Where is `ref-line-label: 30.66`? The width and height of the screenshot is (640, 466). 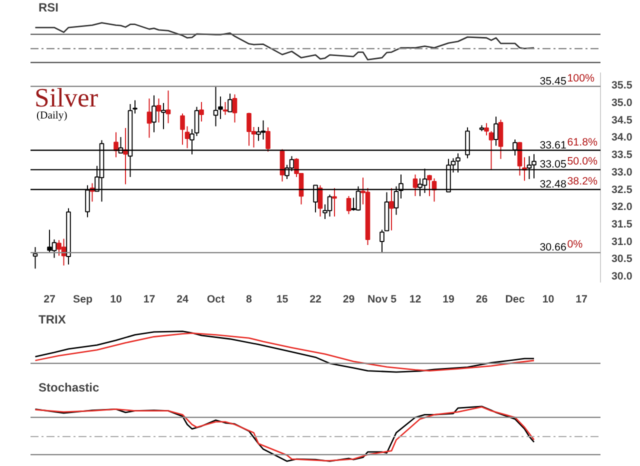 ref-line-label: 30.66 is located at coordinates (553, 248).